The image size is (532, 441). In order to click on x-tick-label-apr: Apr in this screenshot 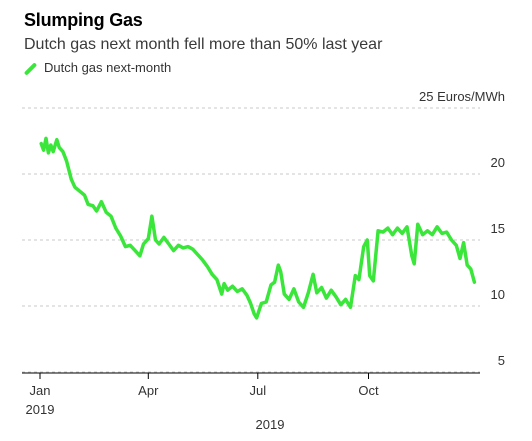, I will do `click(148, 390)`.